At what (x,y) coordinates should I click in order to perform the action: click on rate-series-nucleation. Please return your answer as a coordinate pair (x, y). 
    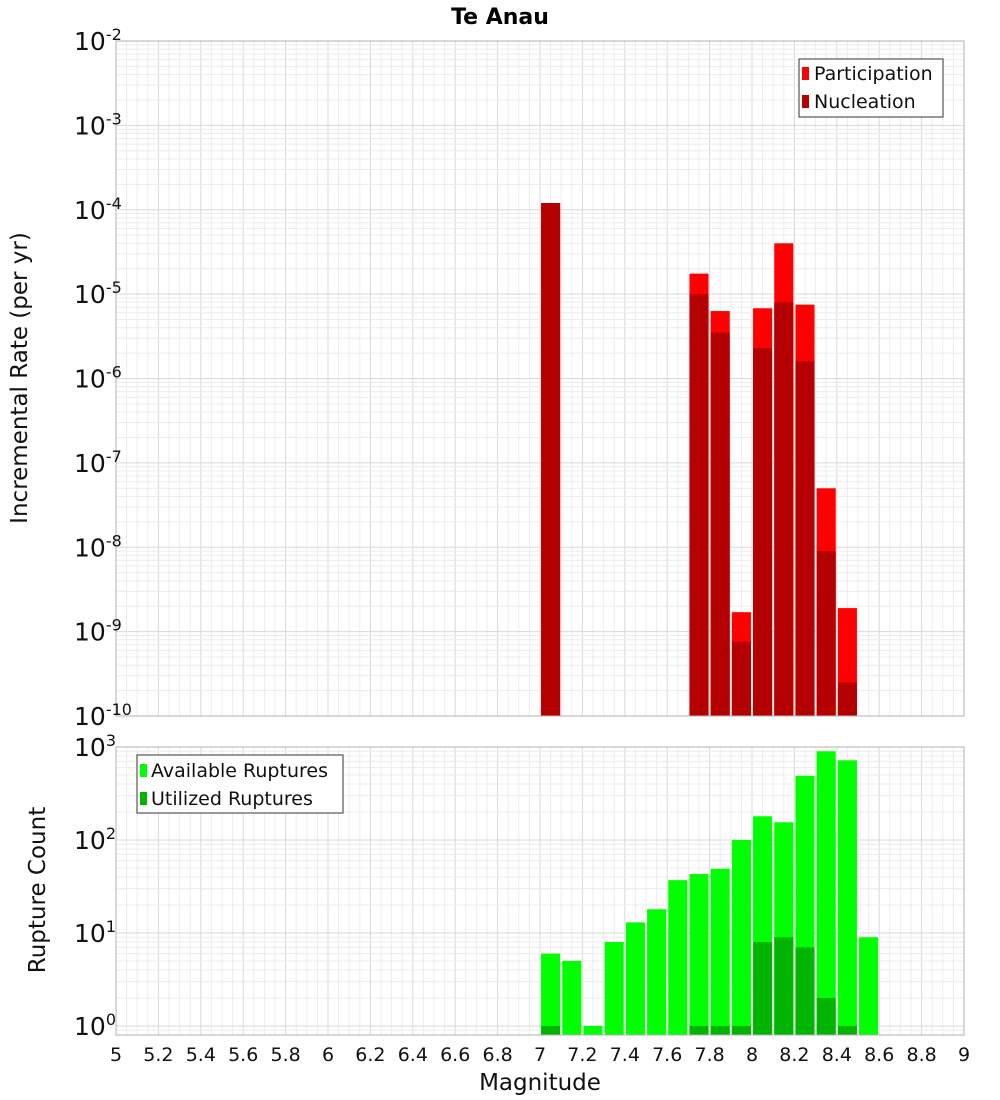
    Looking at the image, I should click on (699, 459).